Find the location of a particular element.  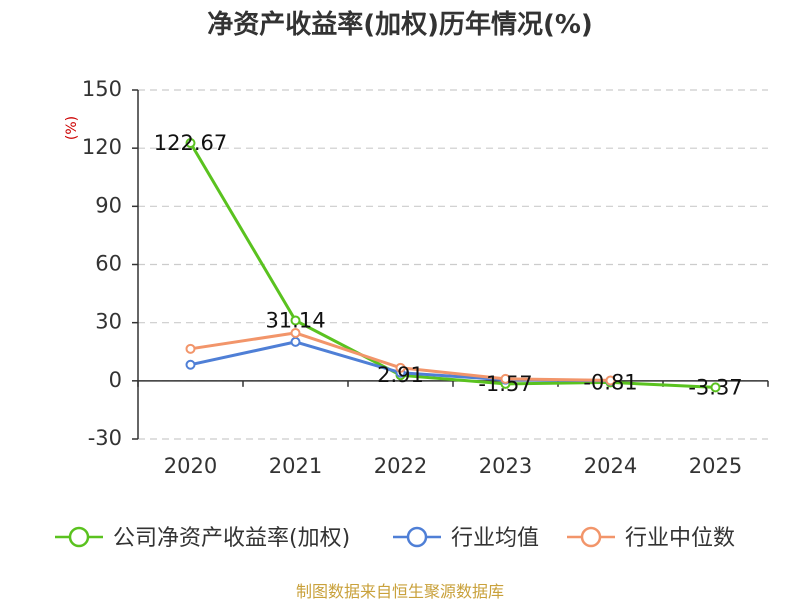

y-tick-label: 90 is located at coordinates (108, 205).